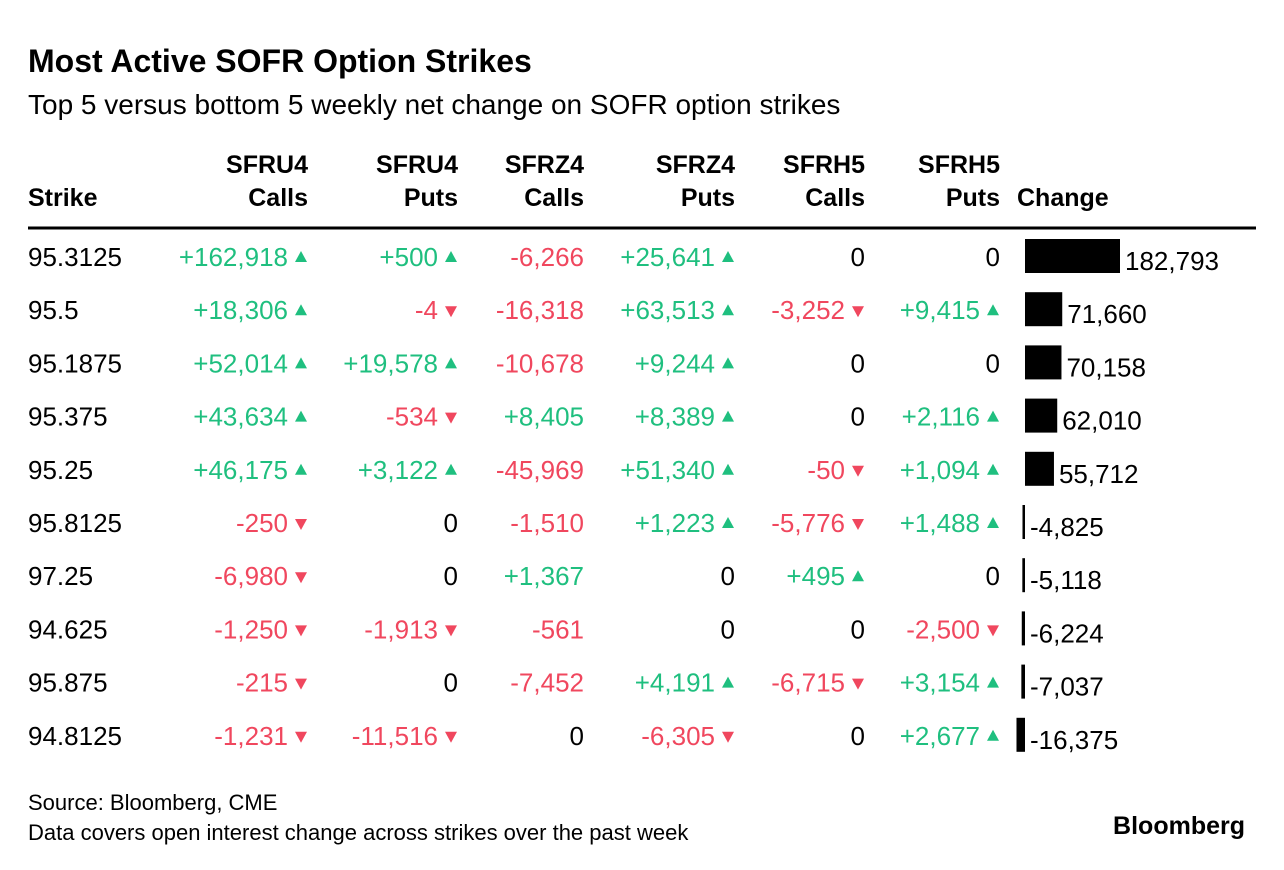 Image resolution: width=1284 pixels, height=870 pixels. What do you see at coordinates (262, 683) in the screenshot?
I see `cell-value: -215` at bounding box center [262, 683].